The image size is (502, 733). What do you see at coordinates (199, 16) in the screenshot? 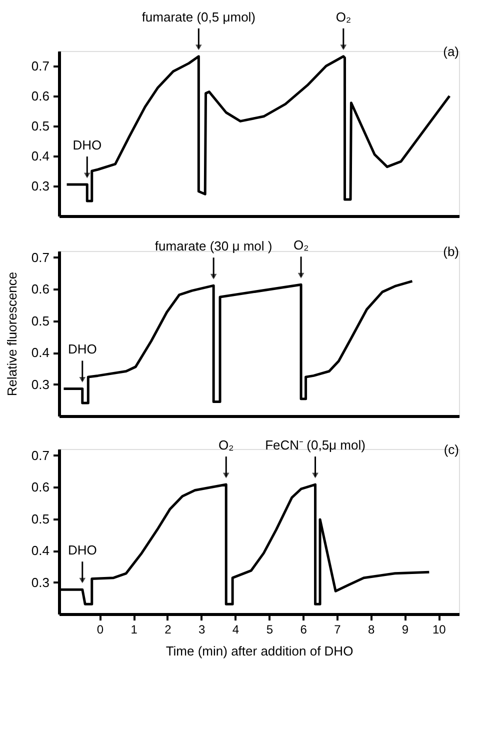
I see `annotation: fumarate (0,5 μmol)` at bounding box center [199, 16].